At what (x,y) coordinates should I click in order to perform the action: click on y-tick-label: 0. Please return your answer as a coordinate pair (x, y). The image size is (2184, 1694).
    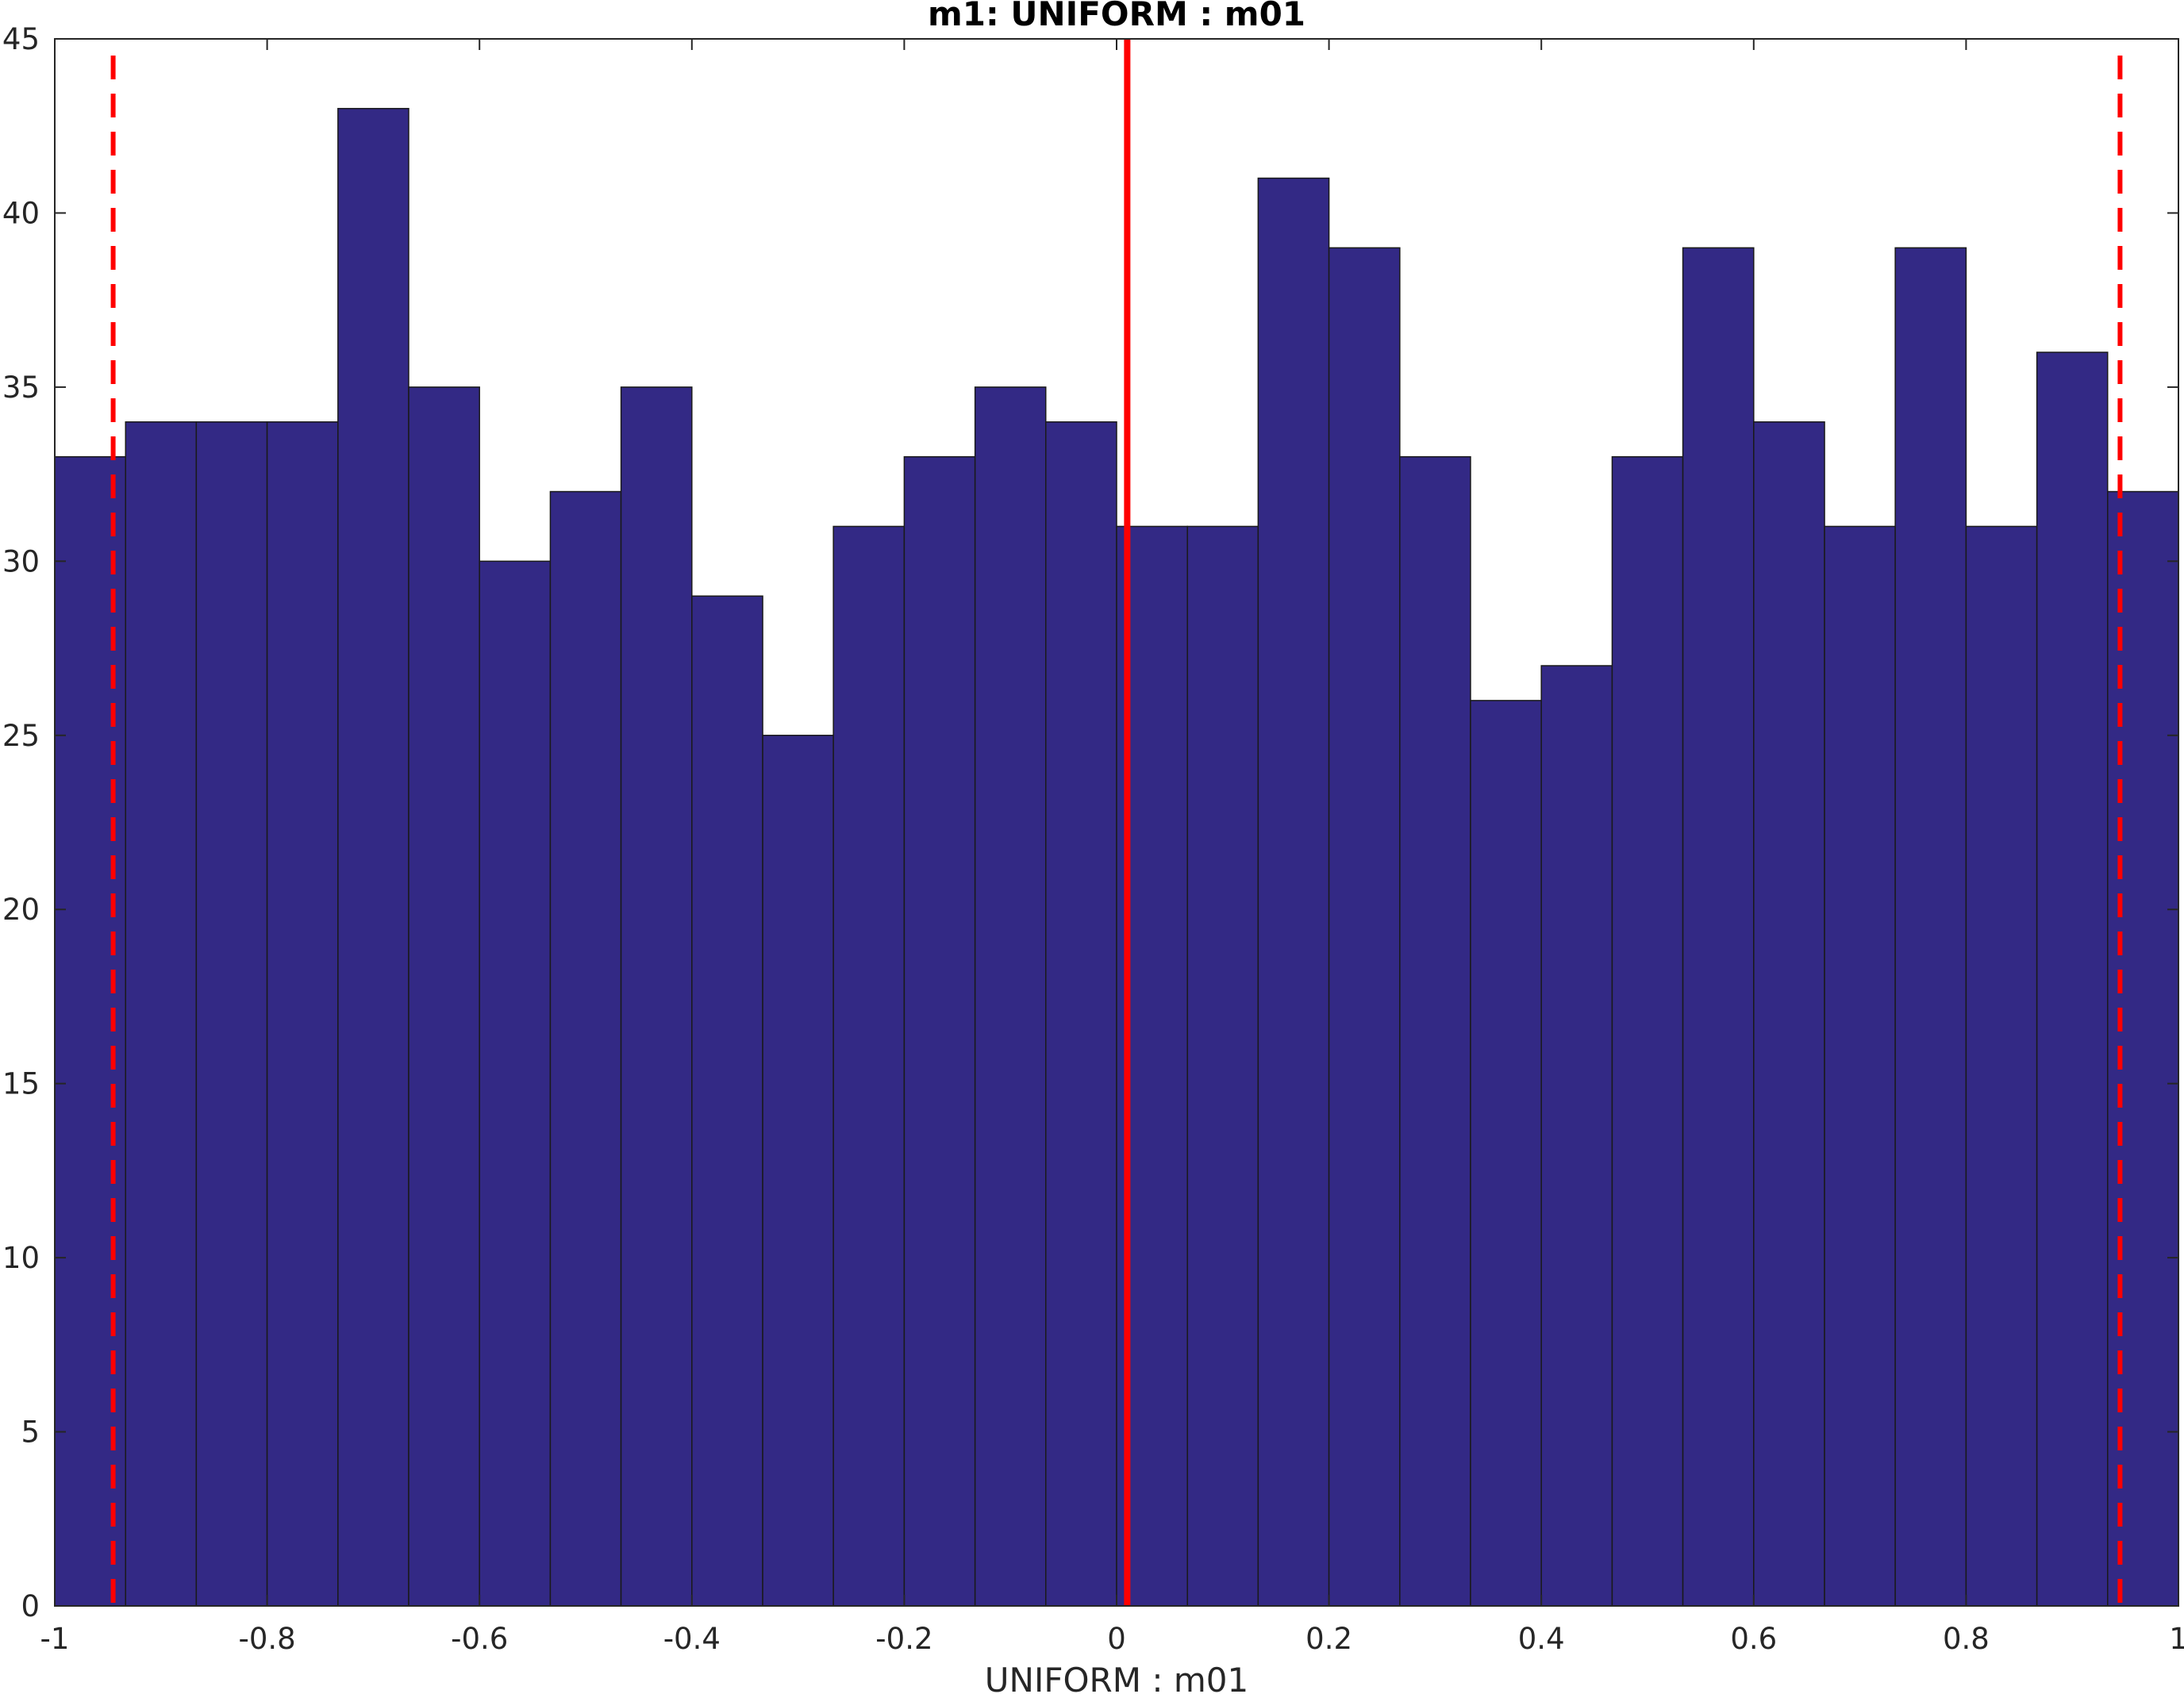
    Looking at the image, I should click on (30, 1606).